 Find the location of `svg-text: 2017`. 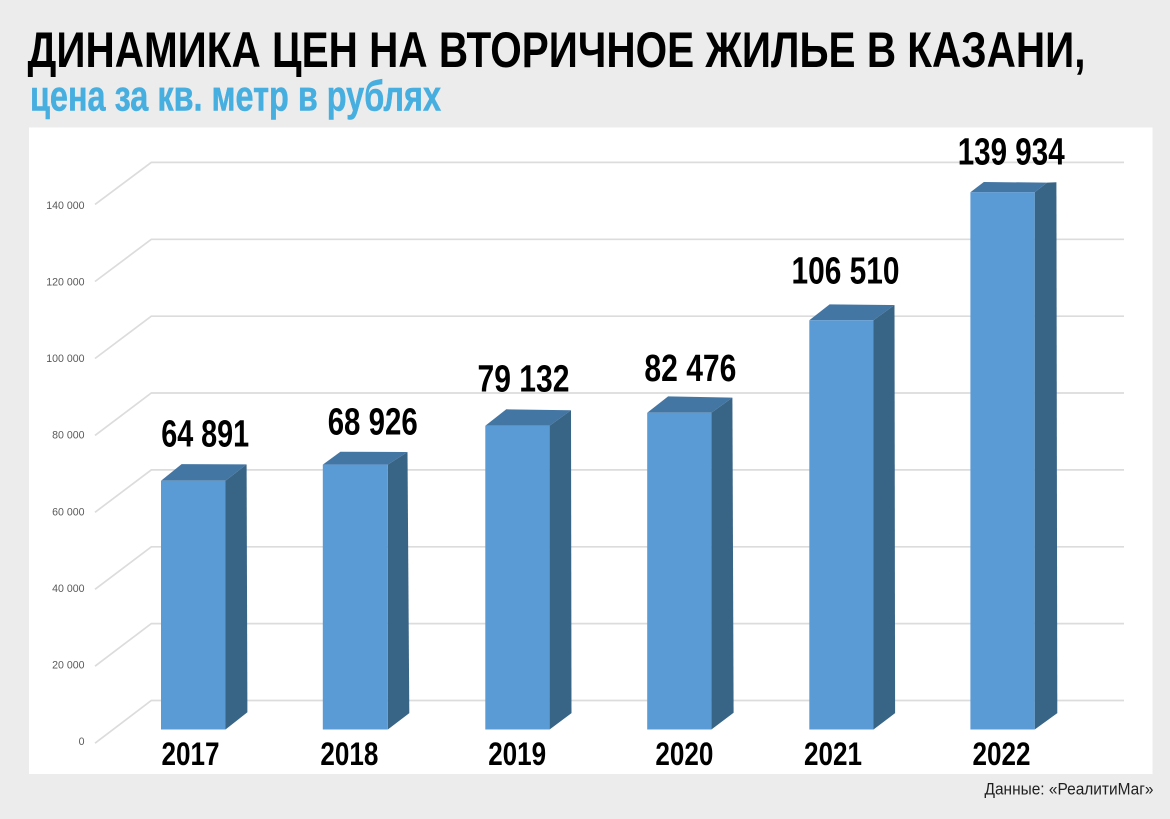

svg-text: 2017 is located at coordinates (191, 754).